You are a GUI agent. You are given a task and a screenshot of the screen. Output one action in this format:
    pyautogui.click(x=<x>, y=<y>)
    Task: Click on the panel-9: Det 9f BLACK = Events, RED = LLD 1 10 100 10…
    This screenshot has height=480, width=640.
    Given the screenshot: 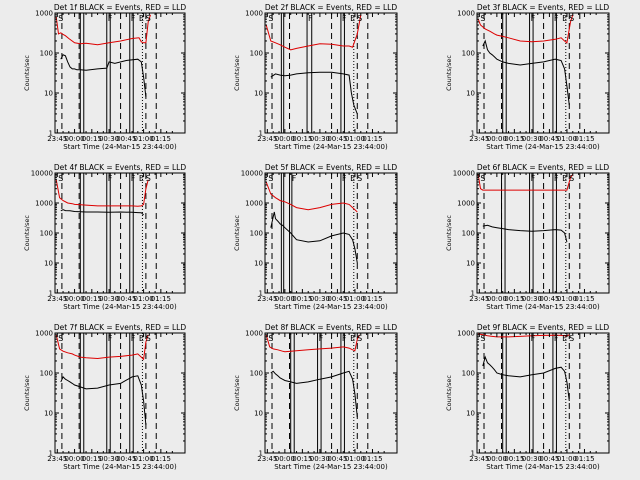 What is the action you would take?
    pyautogui.click(x=527, y=397)
    